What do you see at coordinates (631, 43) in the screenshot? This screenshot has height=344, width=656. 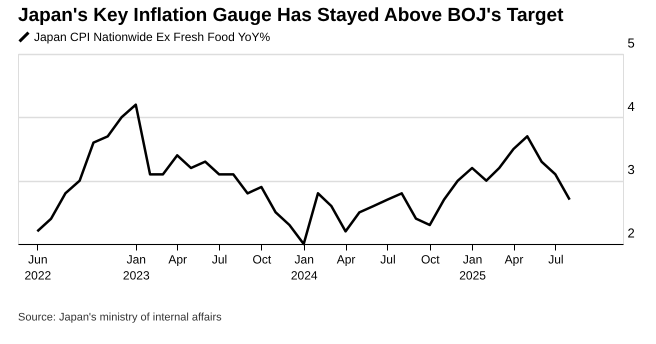 I see `y-tick-label: 5` at bounding box center [631, 43].